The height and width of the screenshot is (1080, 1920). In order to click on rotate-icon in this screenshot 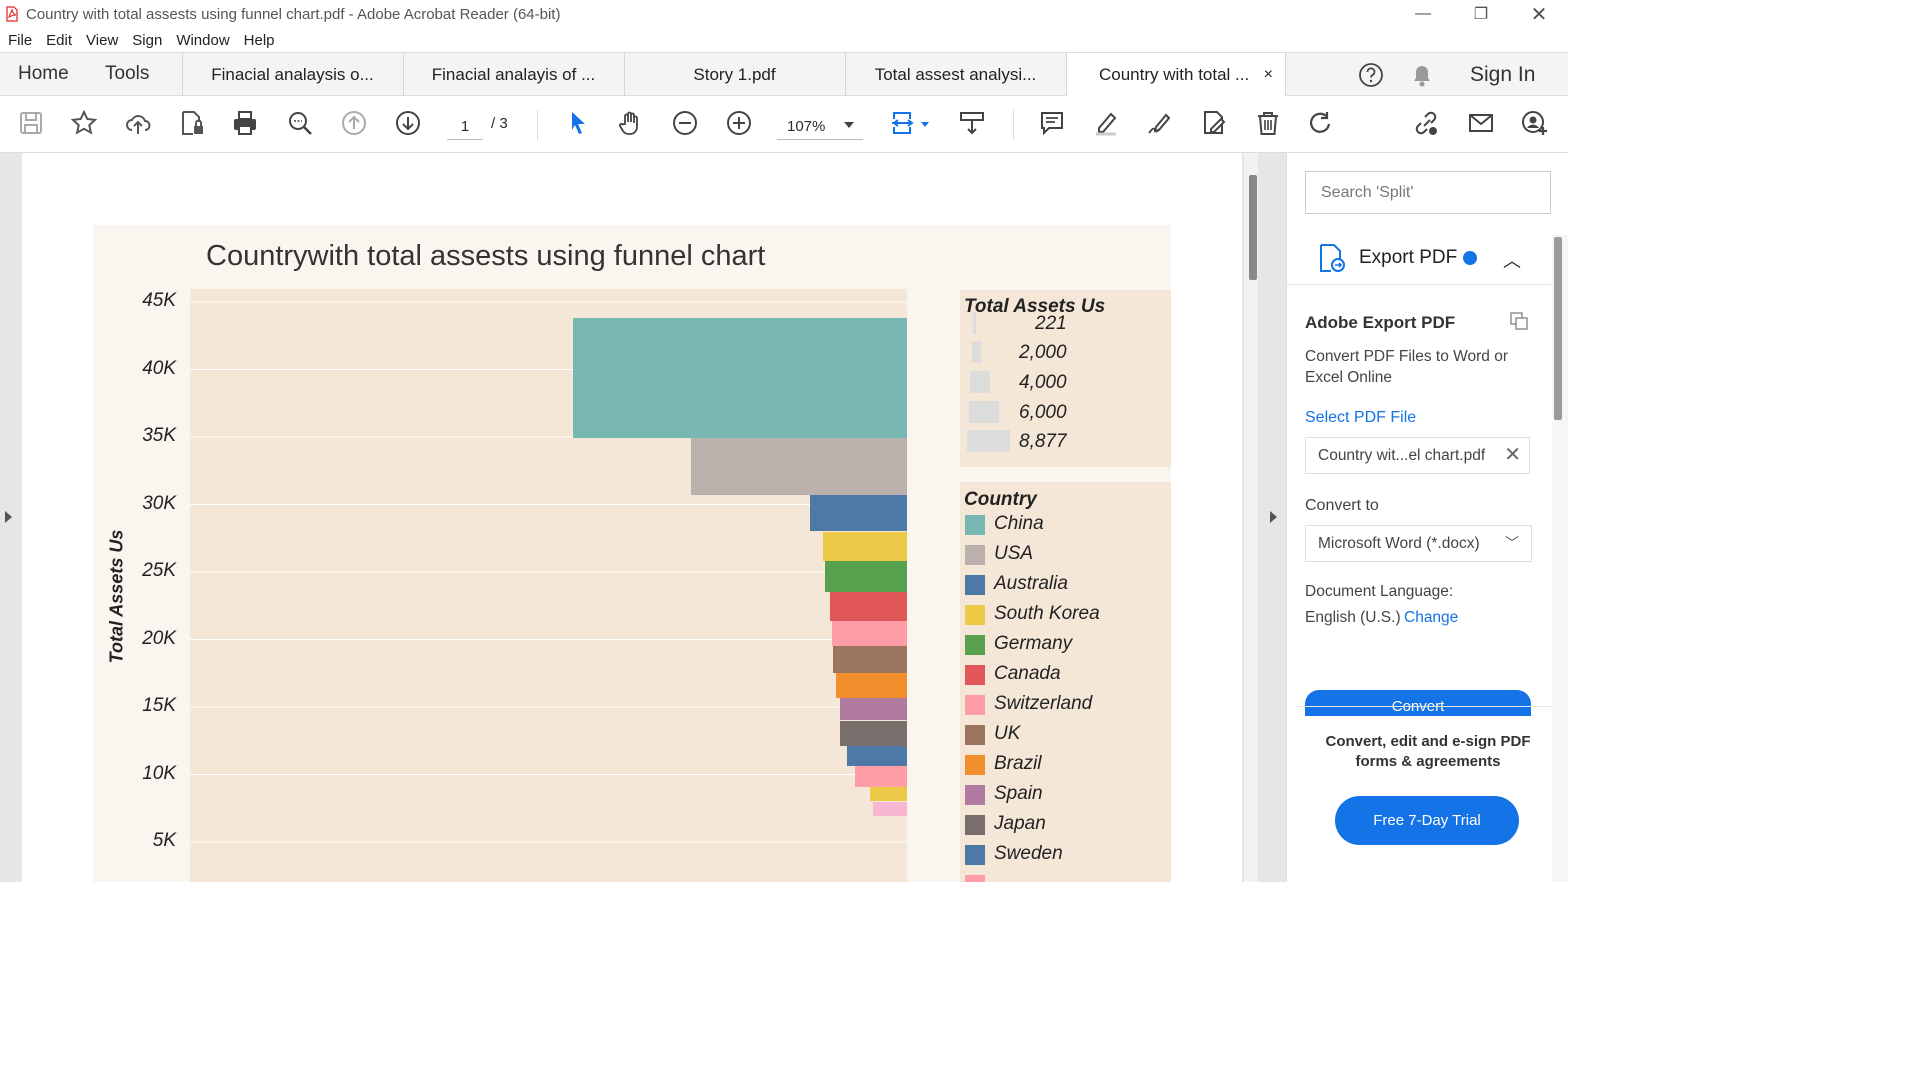, I will do `click(1321, 123)`.